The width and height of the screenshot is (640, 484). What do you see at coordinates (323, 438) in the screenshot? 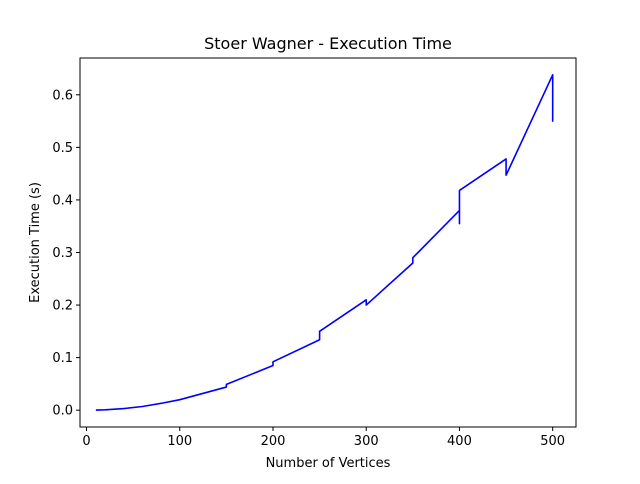
I see `x-axis: 0 100 200 300 400 500` at bounding box center [323, 438].